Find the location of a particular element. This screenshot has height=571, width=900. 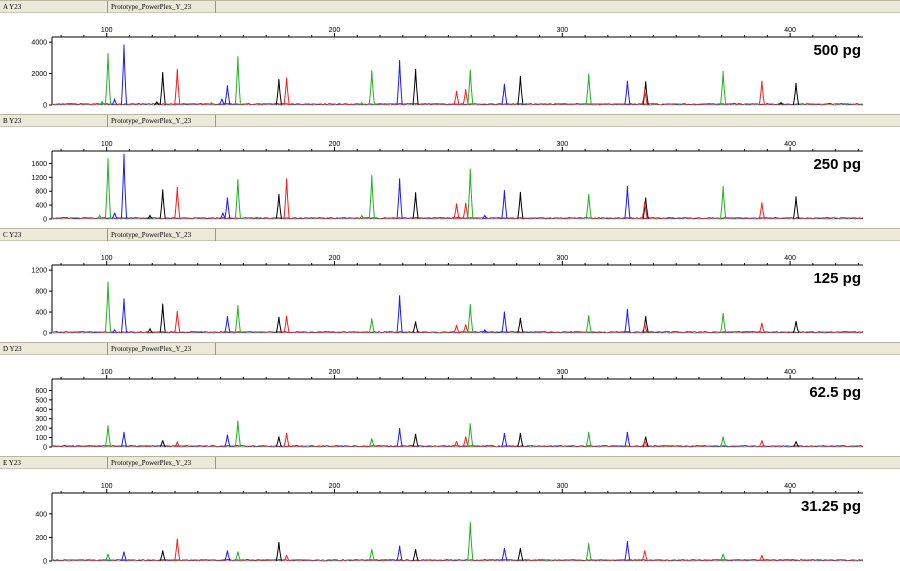

panel-header: D Y23 Prototype_PowerPlex_Y_23 is located at coordinates (450, 348).